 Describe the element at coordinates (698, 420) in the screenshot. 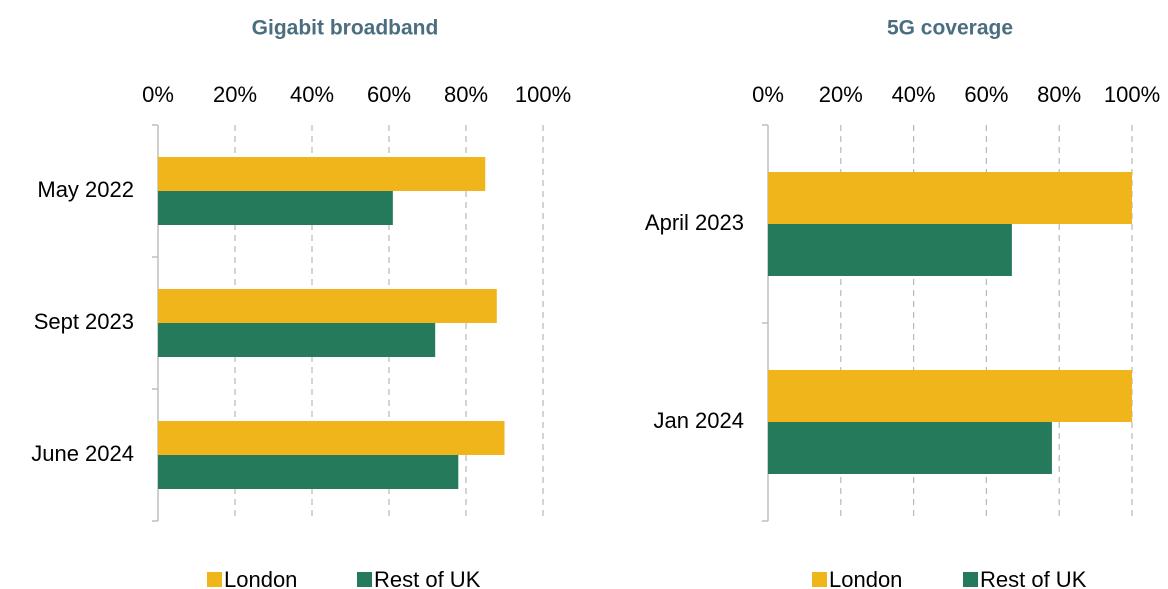

I see `y-tick-label: Jan 2024` at that location.